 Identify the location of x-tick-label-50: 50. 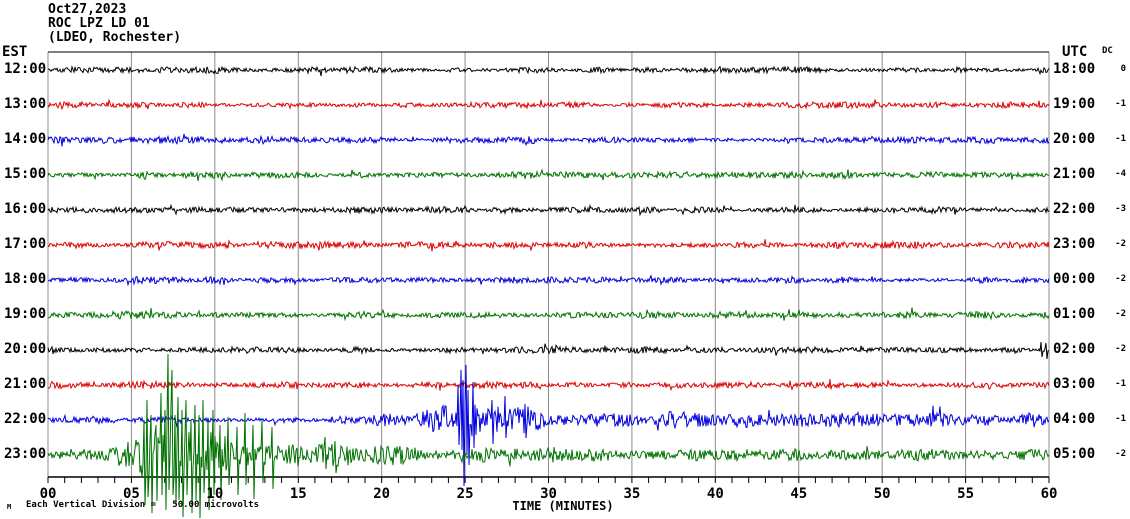
(882, 494).